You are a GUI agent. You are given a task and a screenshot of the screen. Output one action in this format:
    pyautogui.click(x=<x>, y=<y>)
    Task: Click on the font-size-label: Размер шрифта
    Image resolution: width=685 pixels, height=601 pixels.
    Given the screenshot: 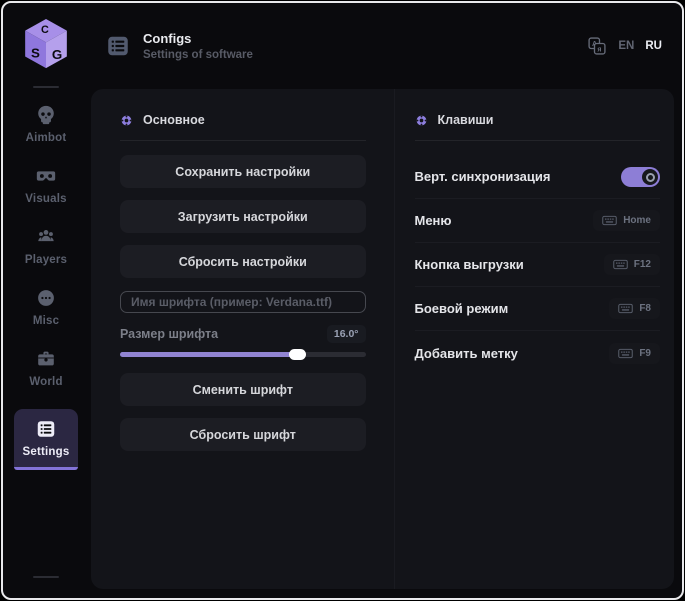 What is the action you would take?
    pyautogui.click(x=169, y=334)
    